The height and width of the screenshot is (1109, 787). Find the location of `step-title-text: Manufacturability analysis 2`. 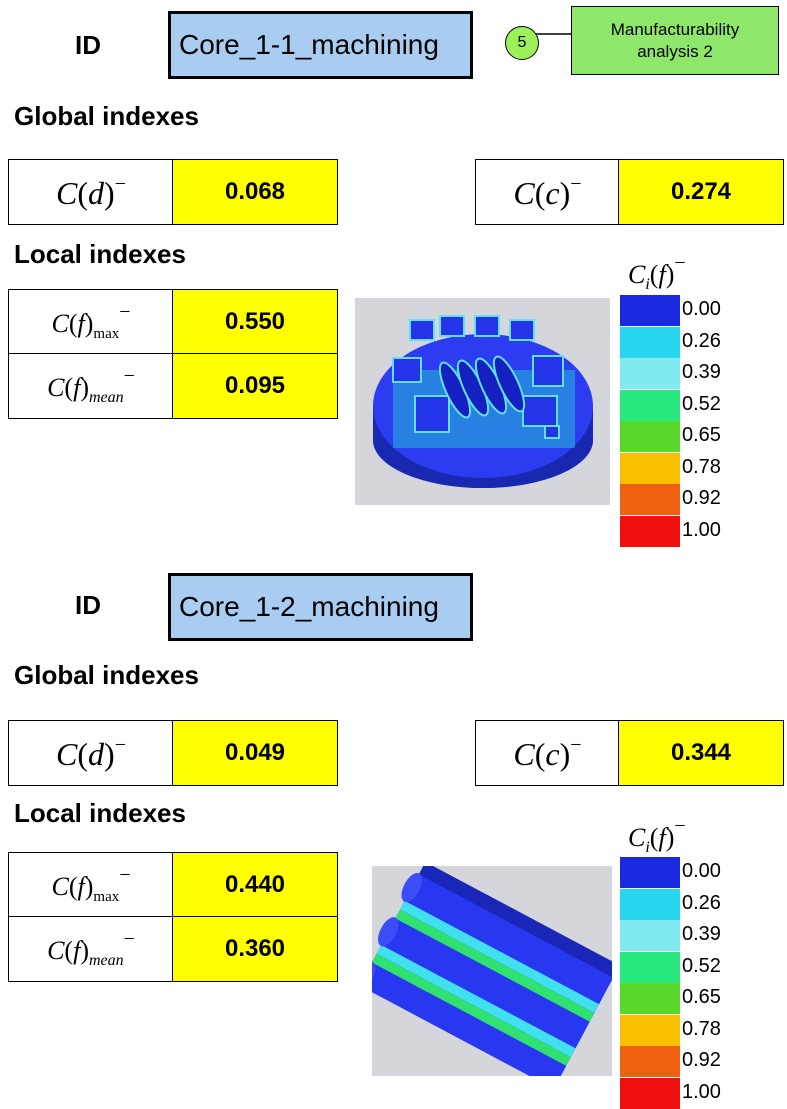

step-title-text: Manufacturability analysis 2 is located at coordinates (675, 40).